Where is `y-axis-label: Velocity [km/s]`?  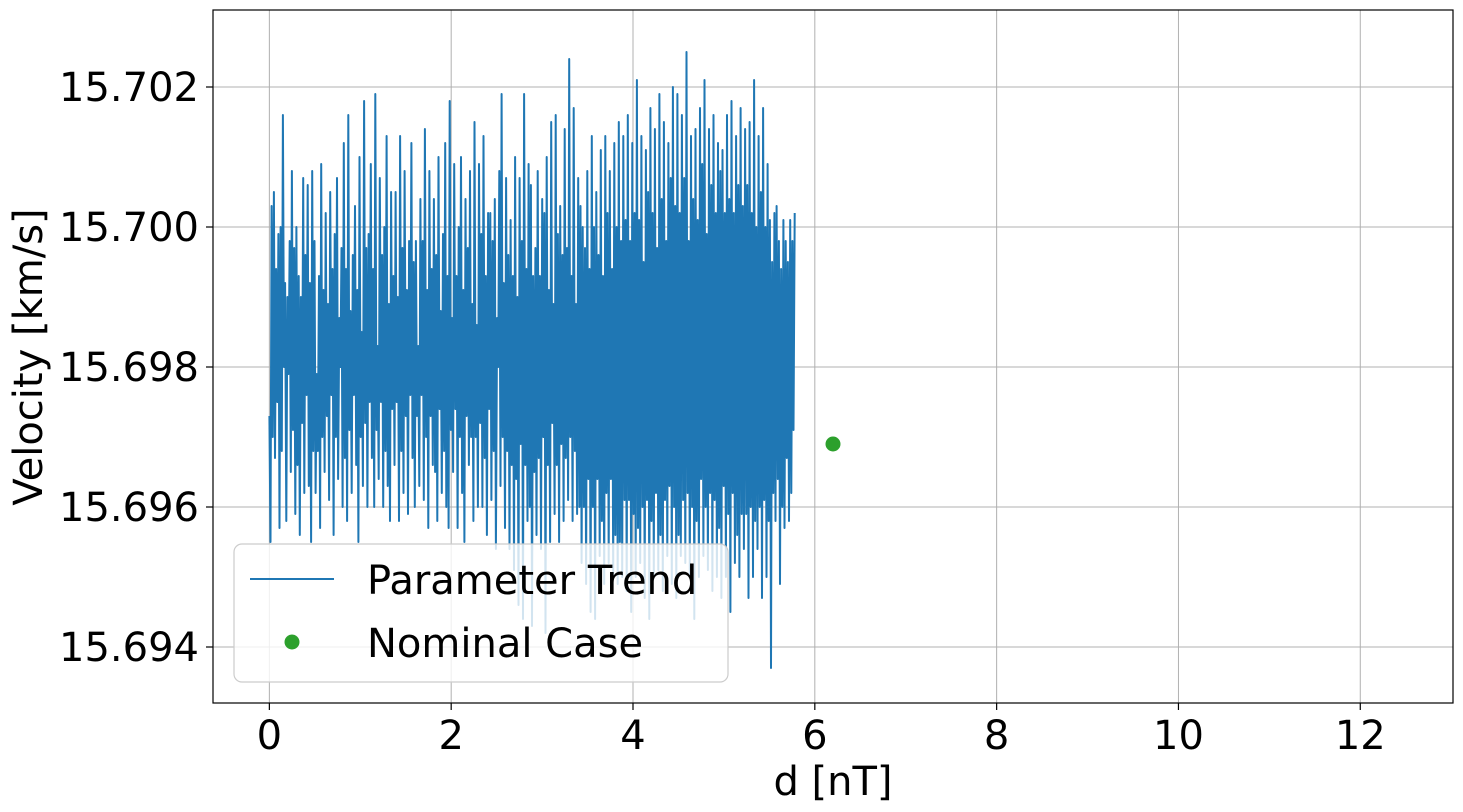 y-axis-label: Velocity [km/s] is located at coordinates (29, 356).